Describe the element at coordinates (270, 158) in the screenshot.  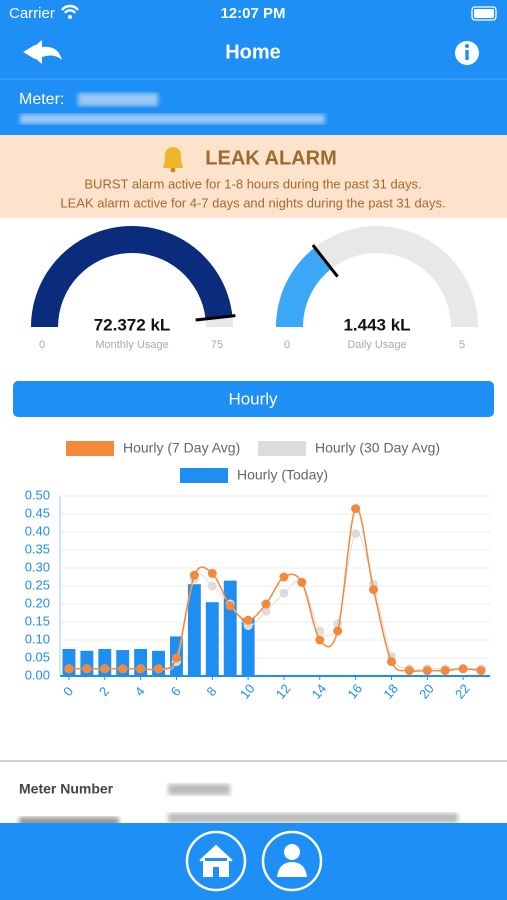
I see `alarm-title: LEAK ALARM` at that location.